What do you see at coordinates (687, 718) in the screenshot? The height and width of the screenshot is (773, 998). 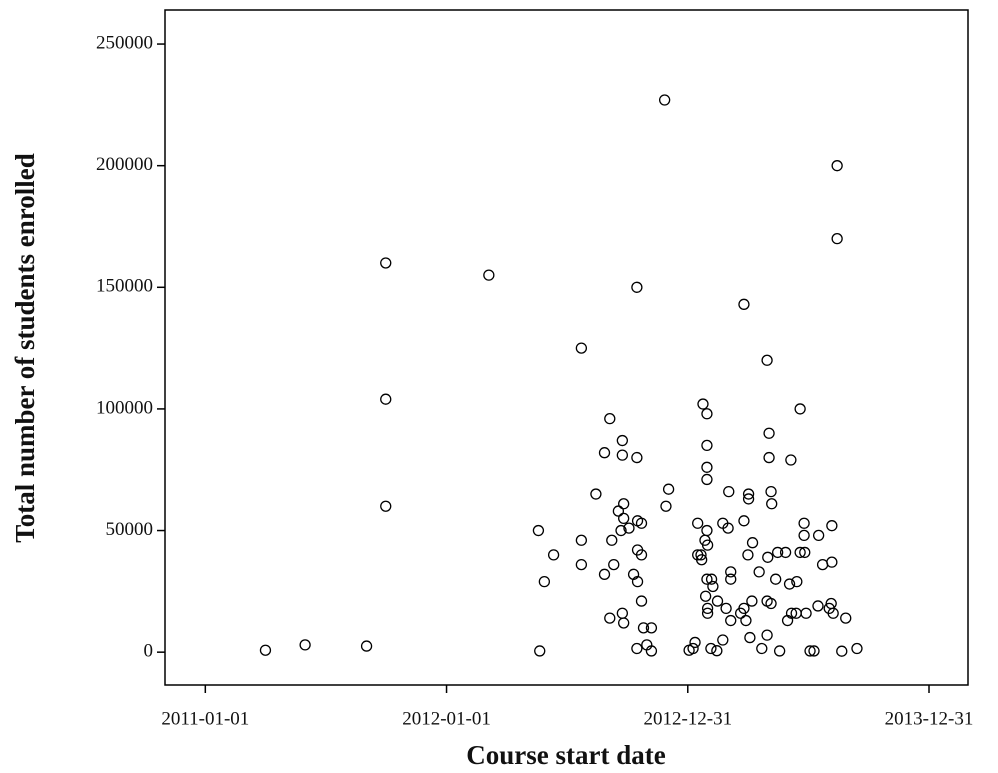 I see `x-tick-label: 2012-12-31` at bounding box center [687, 718].